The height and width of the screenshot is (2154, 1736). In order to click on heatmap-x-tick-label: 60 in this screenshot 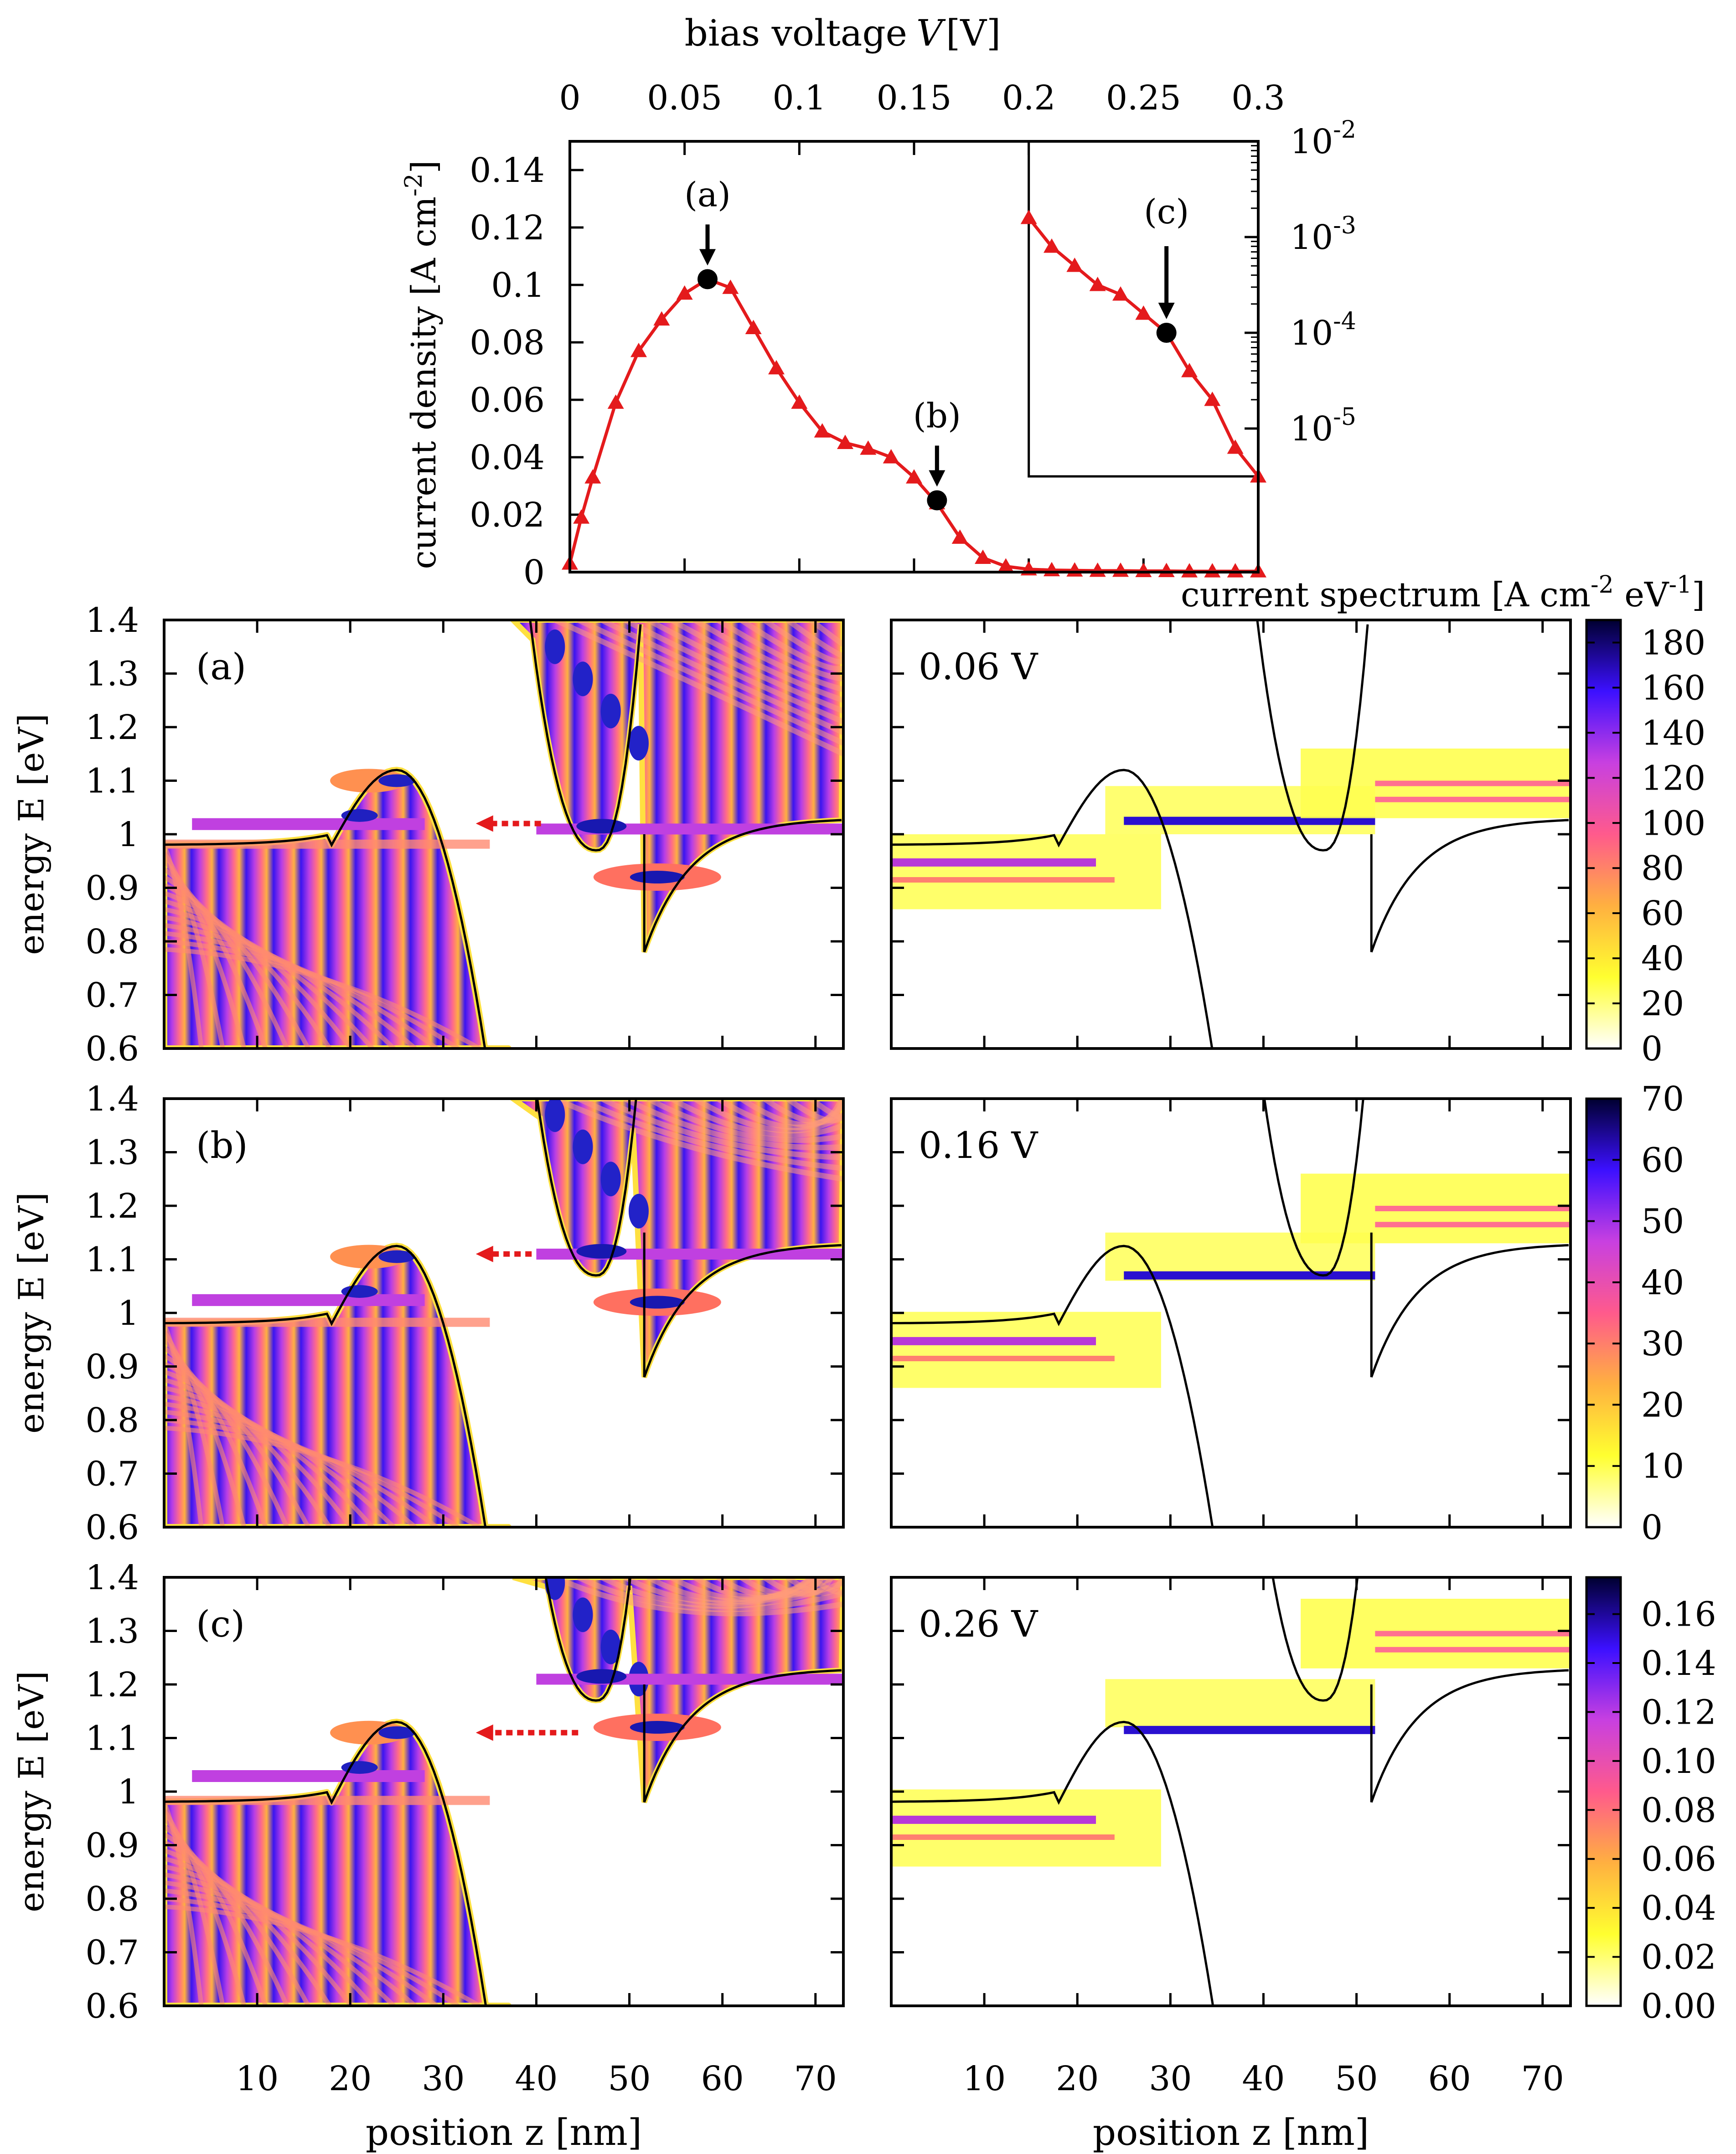, I will do `click(722, 2078)`.